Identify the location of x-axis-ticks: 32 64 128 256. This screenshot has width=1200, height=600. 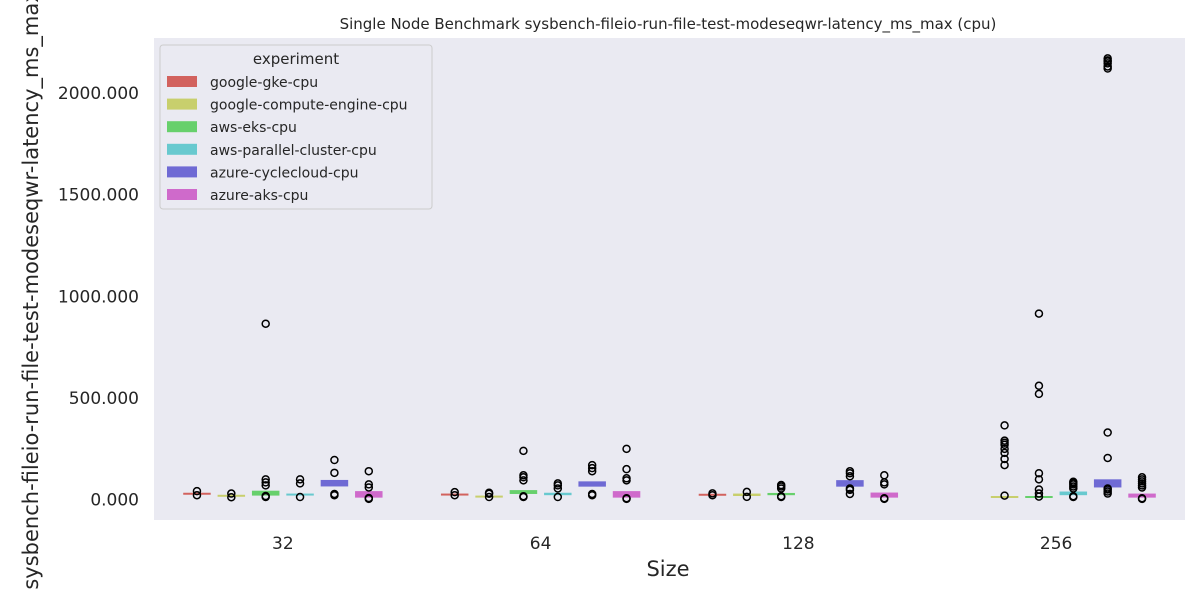
(672, 544).